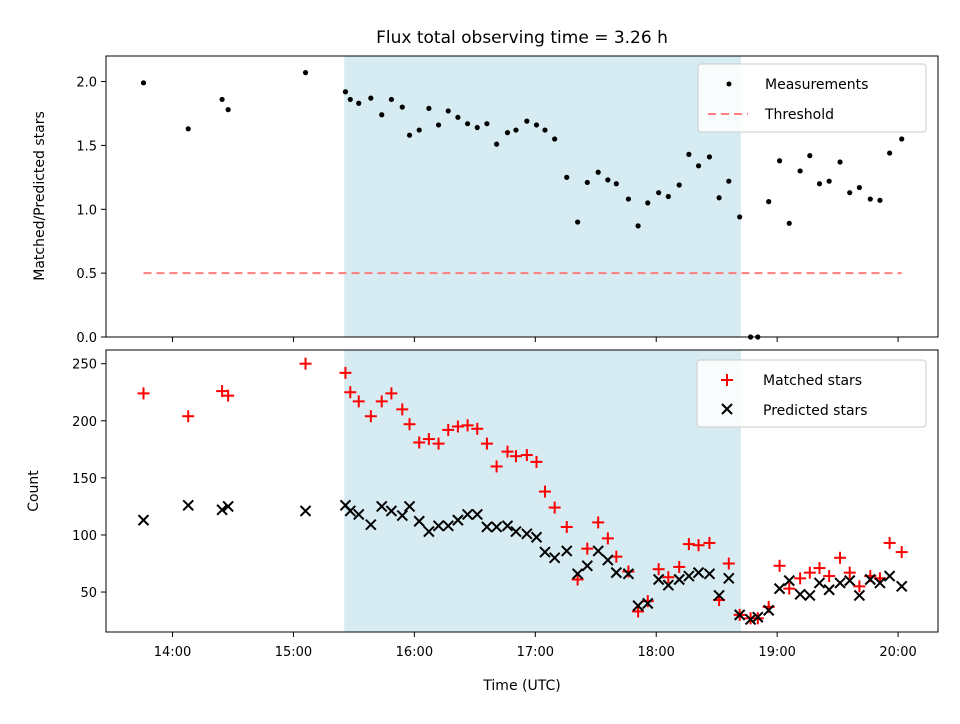 The width and height of the screenshot is (960, 724). What do you see at coordinates (86, 83) in the screenshot?
I see `top-y-tick-label: 2.0` at bounding box center [86, 83].